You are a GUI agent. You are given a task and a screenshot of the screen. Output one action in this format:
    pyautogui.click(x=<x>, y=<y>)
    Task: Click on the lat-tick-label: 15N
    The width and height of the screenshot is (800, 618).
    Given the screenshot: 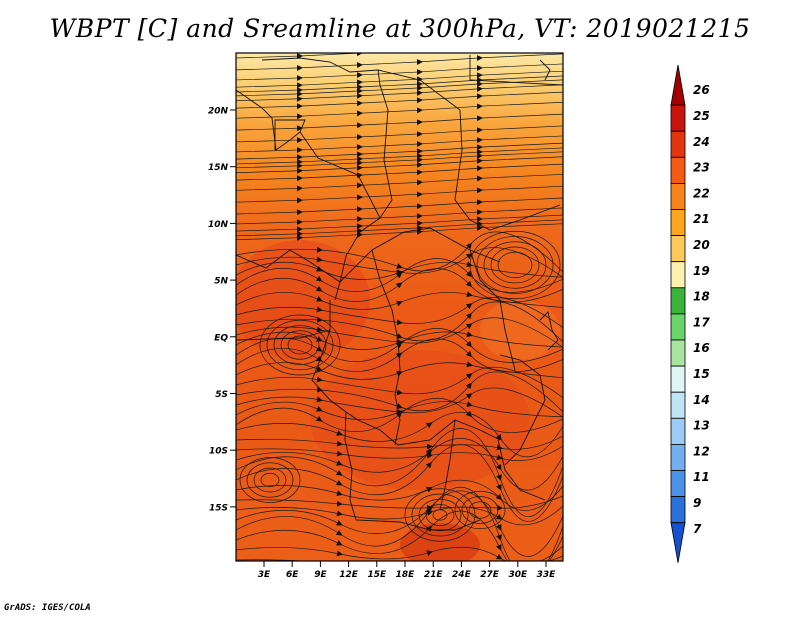 What is the action you would take?
    pyautogui.click(x=218, y=168)
    